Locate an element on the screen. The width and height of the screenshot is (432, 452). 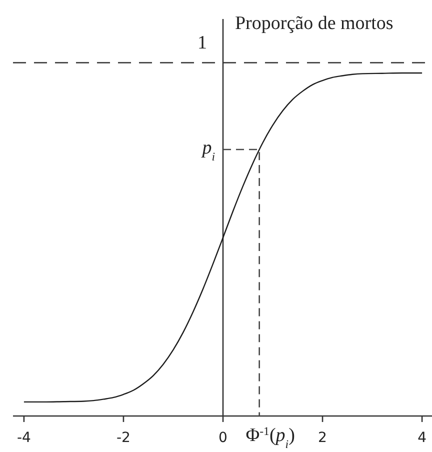
x-tick-label: 2 is located at coordinates (322, 438).